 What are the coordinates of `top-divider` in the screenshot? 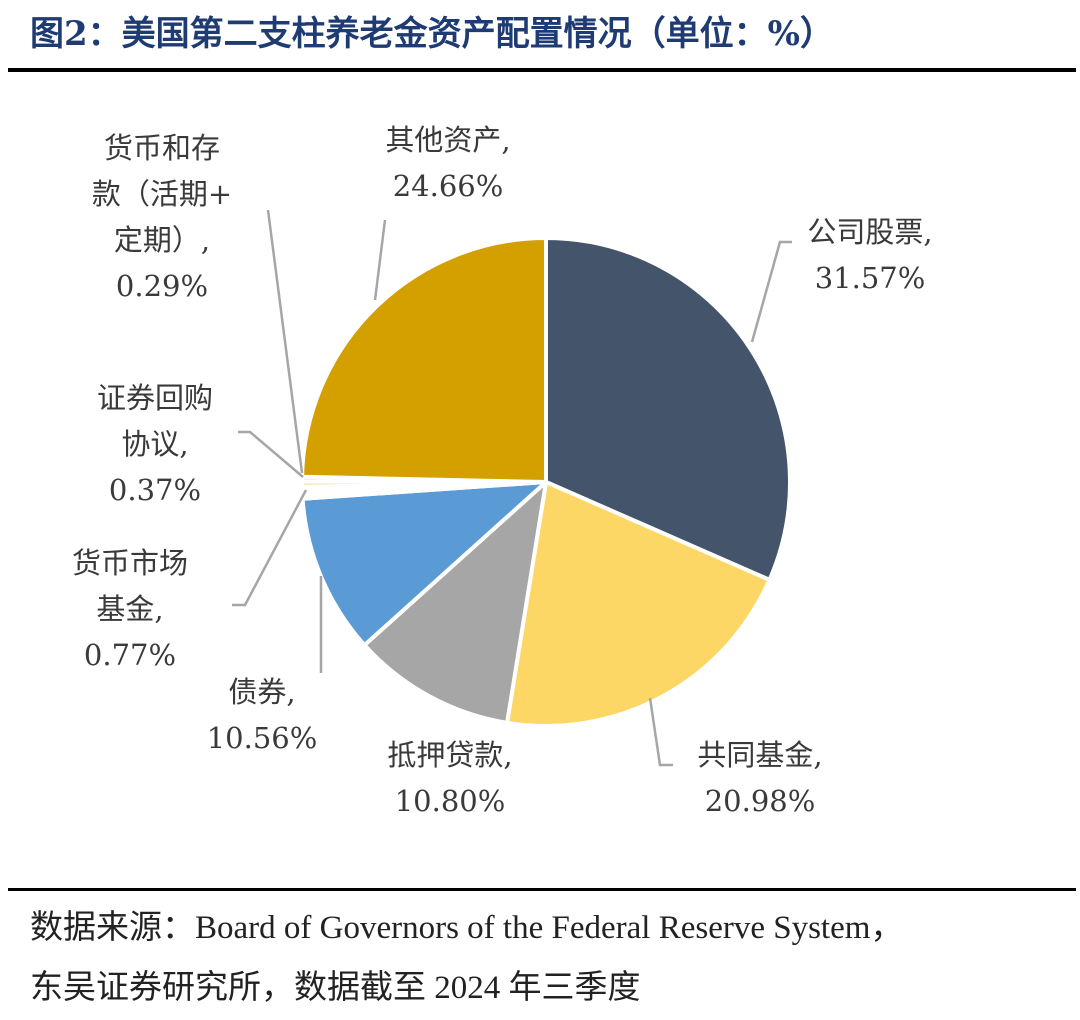 It's located at (542, 70).